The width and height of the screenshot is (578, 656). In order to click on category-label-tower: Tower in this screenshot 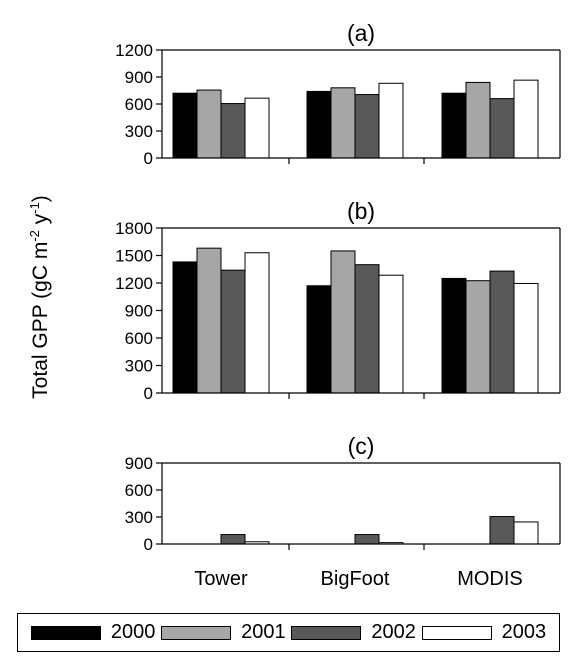, I will do `click(221, 579)`.